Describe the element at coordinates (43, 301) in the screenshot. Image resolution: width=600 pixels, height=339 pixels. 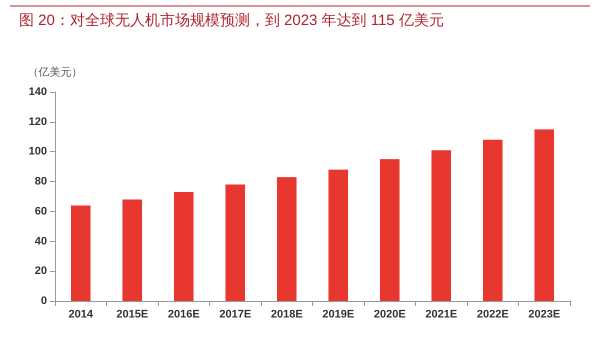
I see `y-tick-label: 0` at that location.